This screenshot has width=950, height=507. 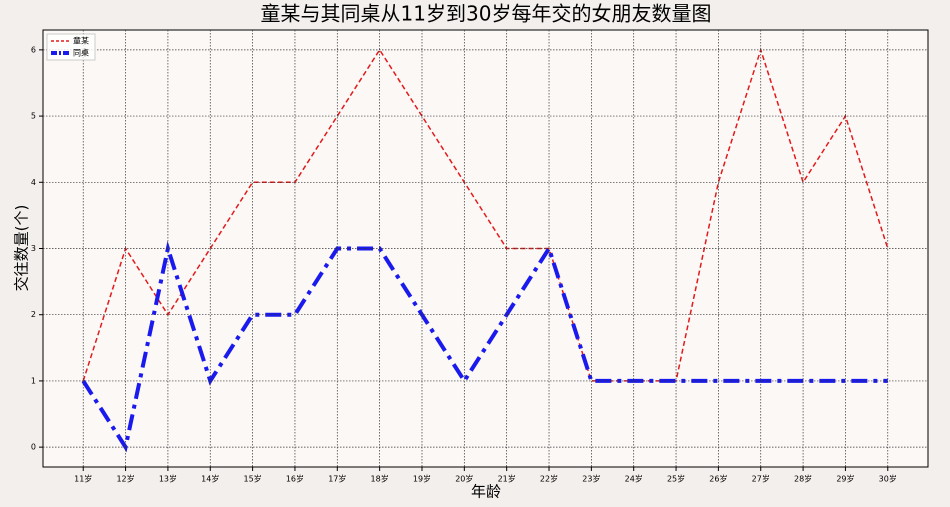 What do you see at coordinates (888, 479) in the screenshot?
I see `x-tick-label: 30岁` at bounding box center [888, 479].